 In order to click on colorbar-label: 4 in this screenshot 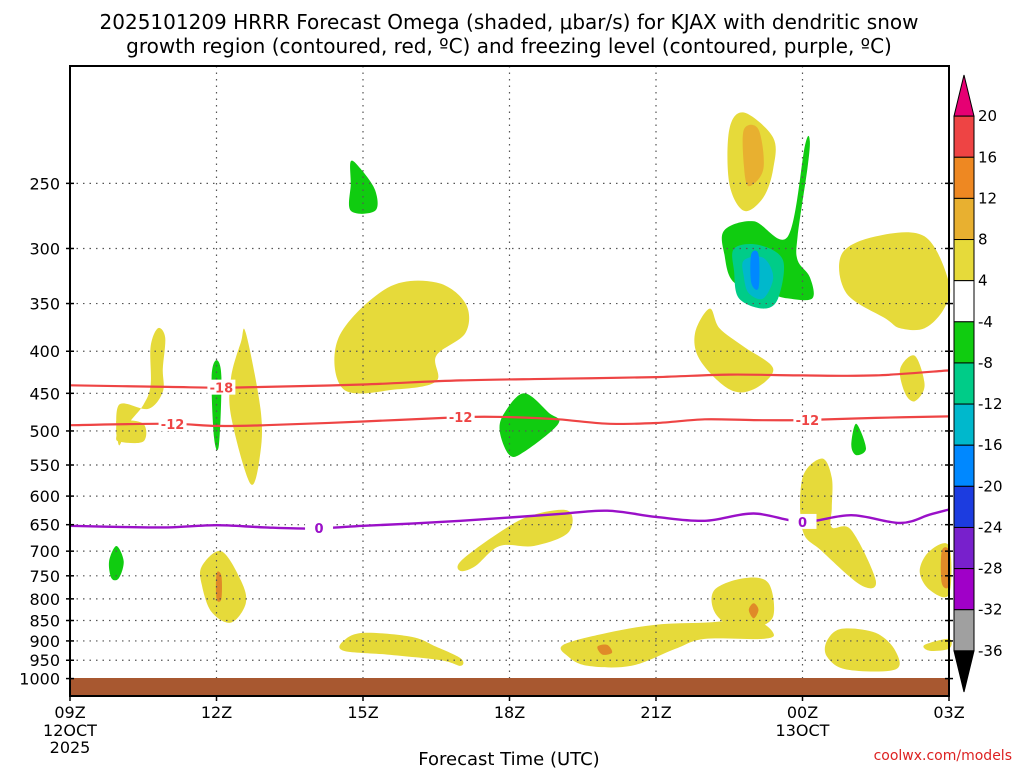, I will do `click(983, 281)`.